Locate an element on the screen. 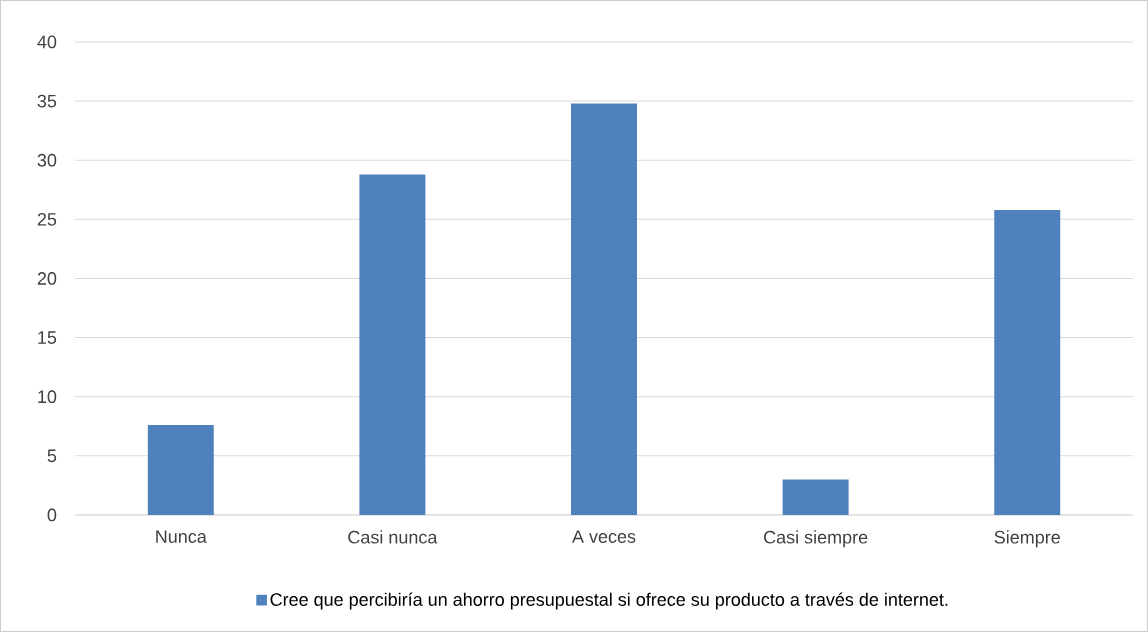  y-tick-label: 5 is located at coordinates (52, 456).